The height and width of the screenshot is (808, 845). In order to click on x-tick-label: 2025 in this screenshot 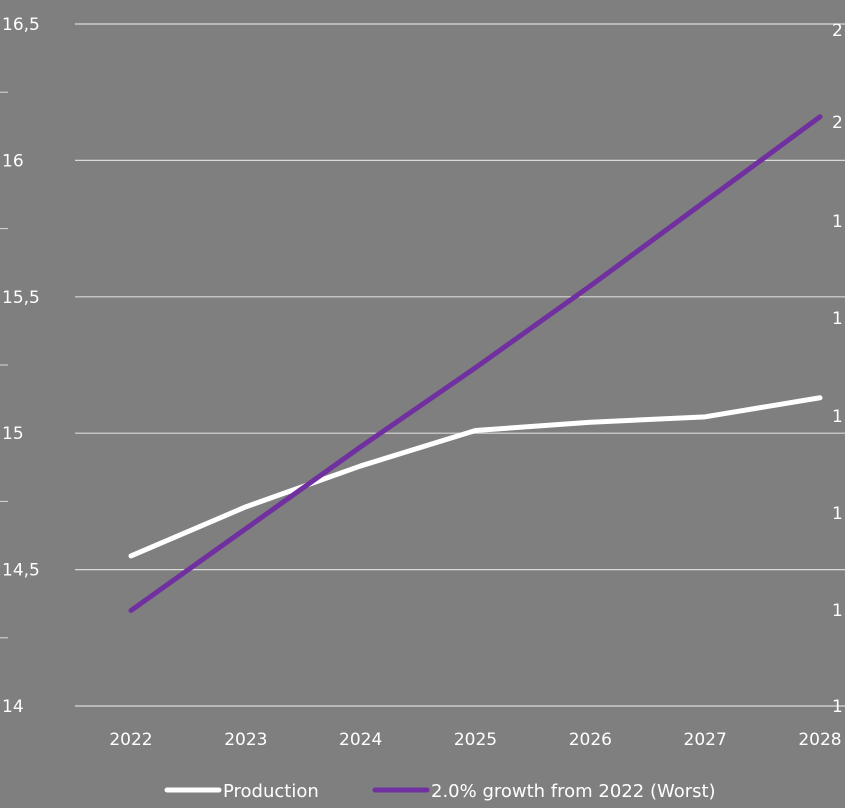, I will do `click(475, 740)`.